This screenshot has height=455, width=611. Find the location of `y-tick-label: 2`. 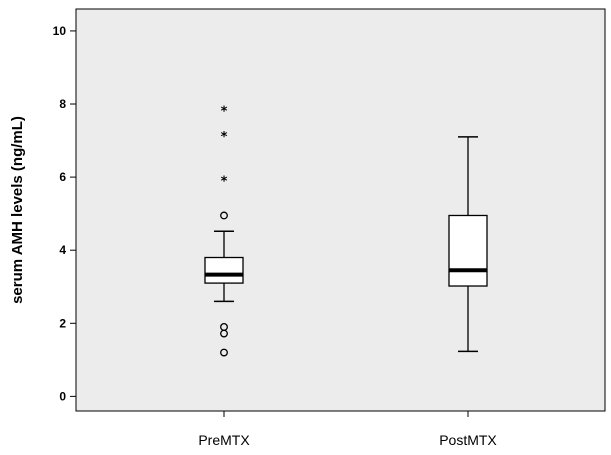

y-tick-label: 2 is located at coordinates (62, 323).